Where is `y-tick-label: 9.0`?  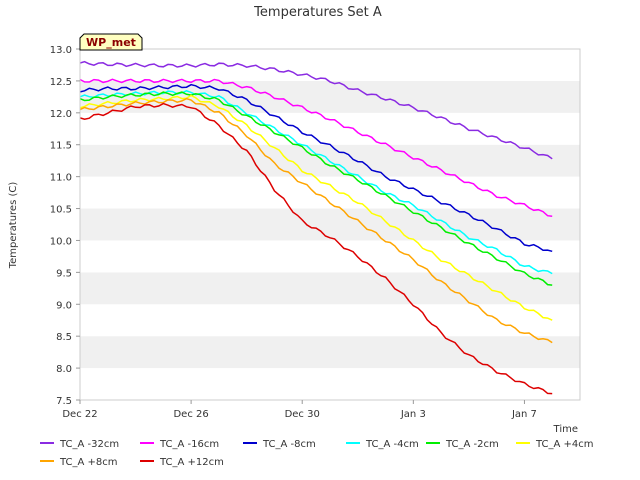
y-tick-label: 9.0 is located at coordinates (64, 305).